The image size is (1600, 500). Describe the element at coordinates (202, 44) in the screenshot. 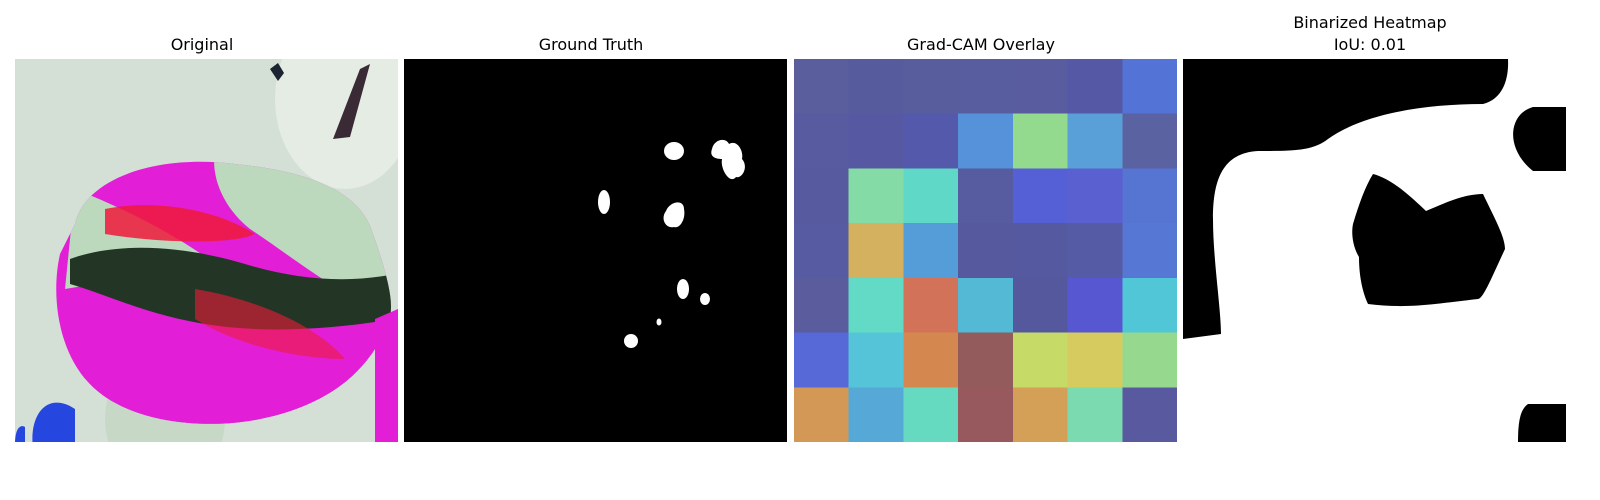

I see `original-title: Original` at that location.